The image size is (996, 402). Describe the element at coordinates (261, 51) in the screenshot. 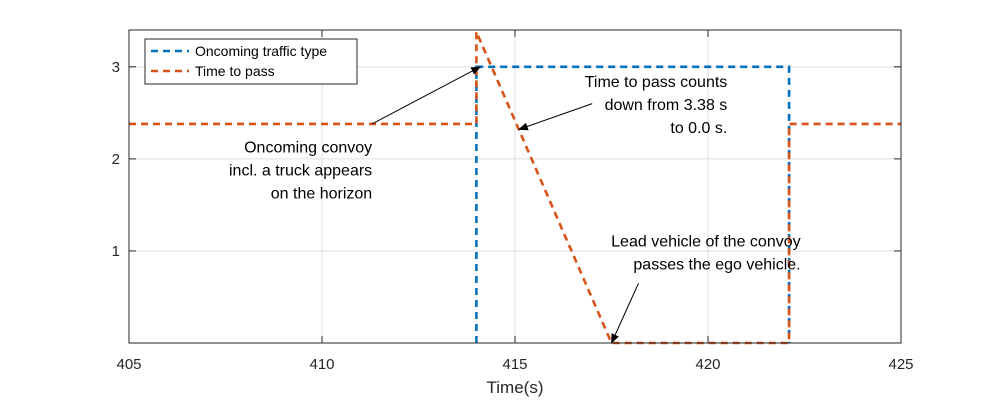

I see `legend-label-1: Oncoming traffic type` at that location.